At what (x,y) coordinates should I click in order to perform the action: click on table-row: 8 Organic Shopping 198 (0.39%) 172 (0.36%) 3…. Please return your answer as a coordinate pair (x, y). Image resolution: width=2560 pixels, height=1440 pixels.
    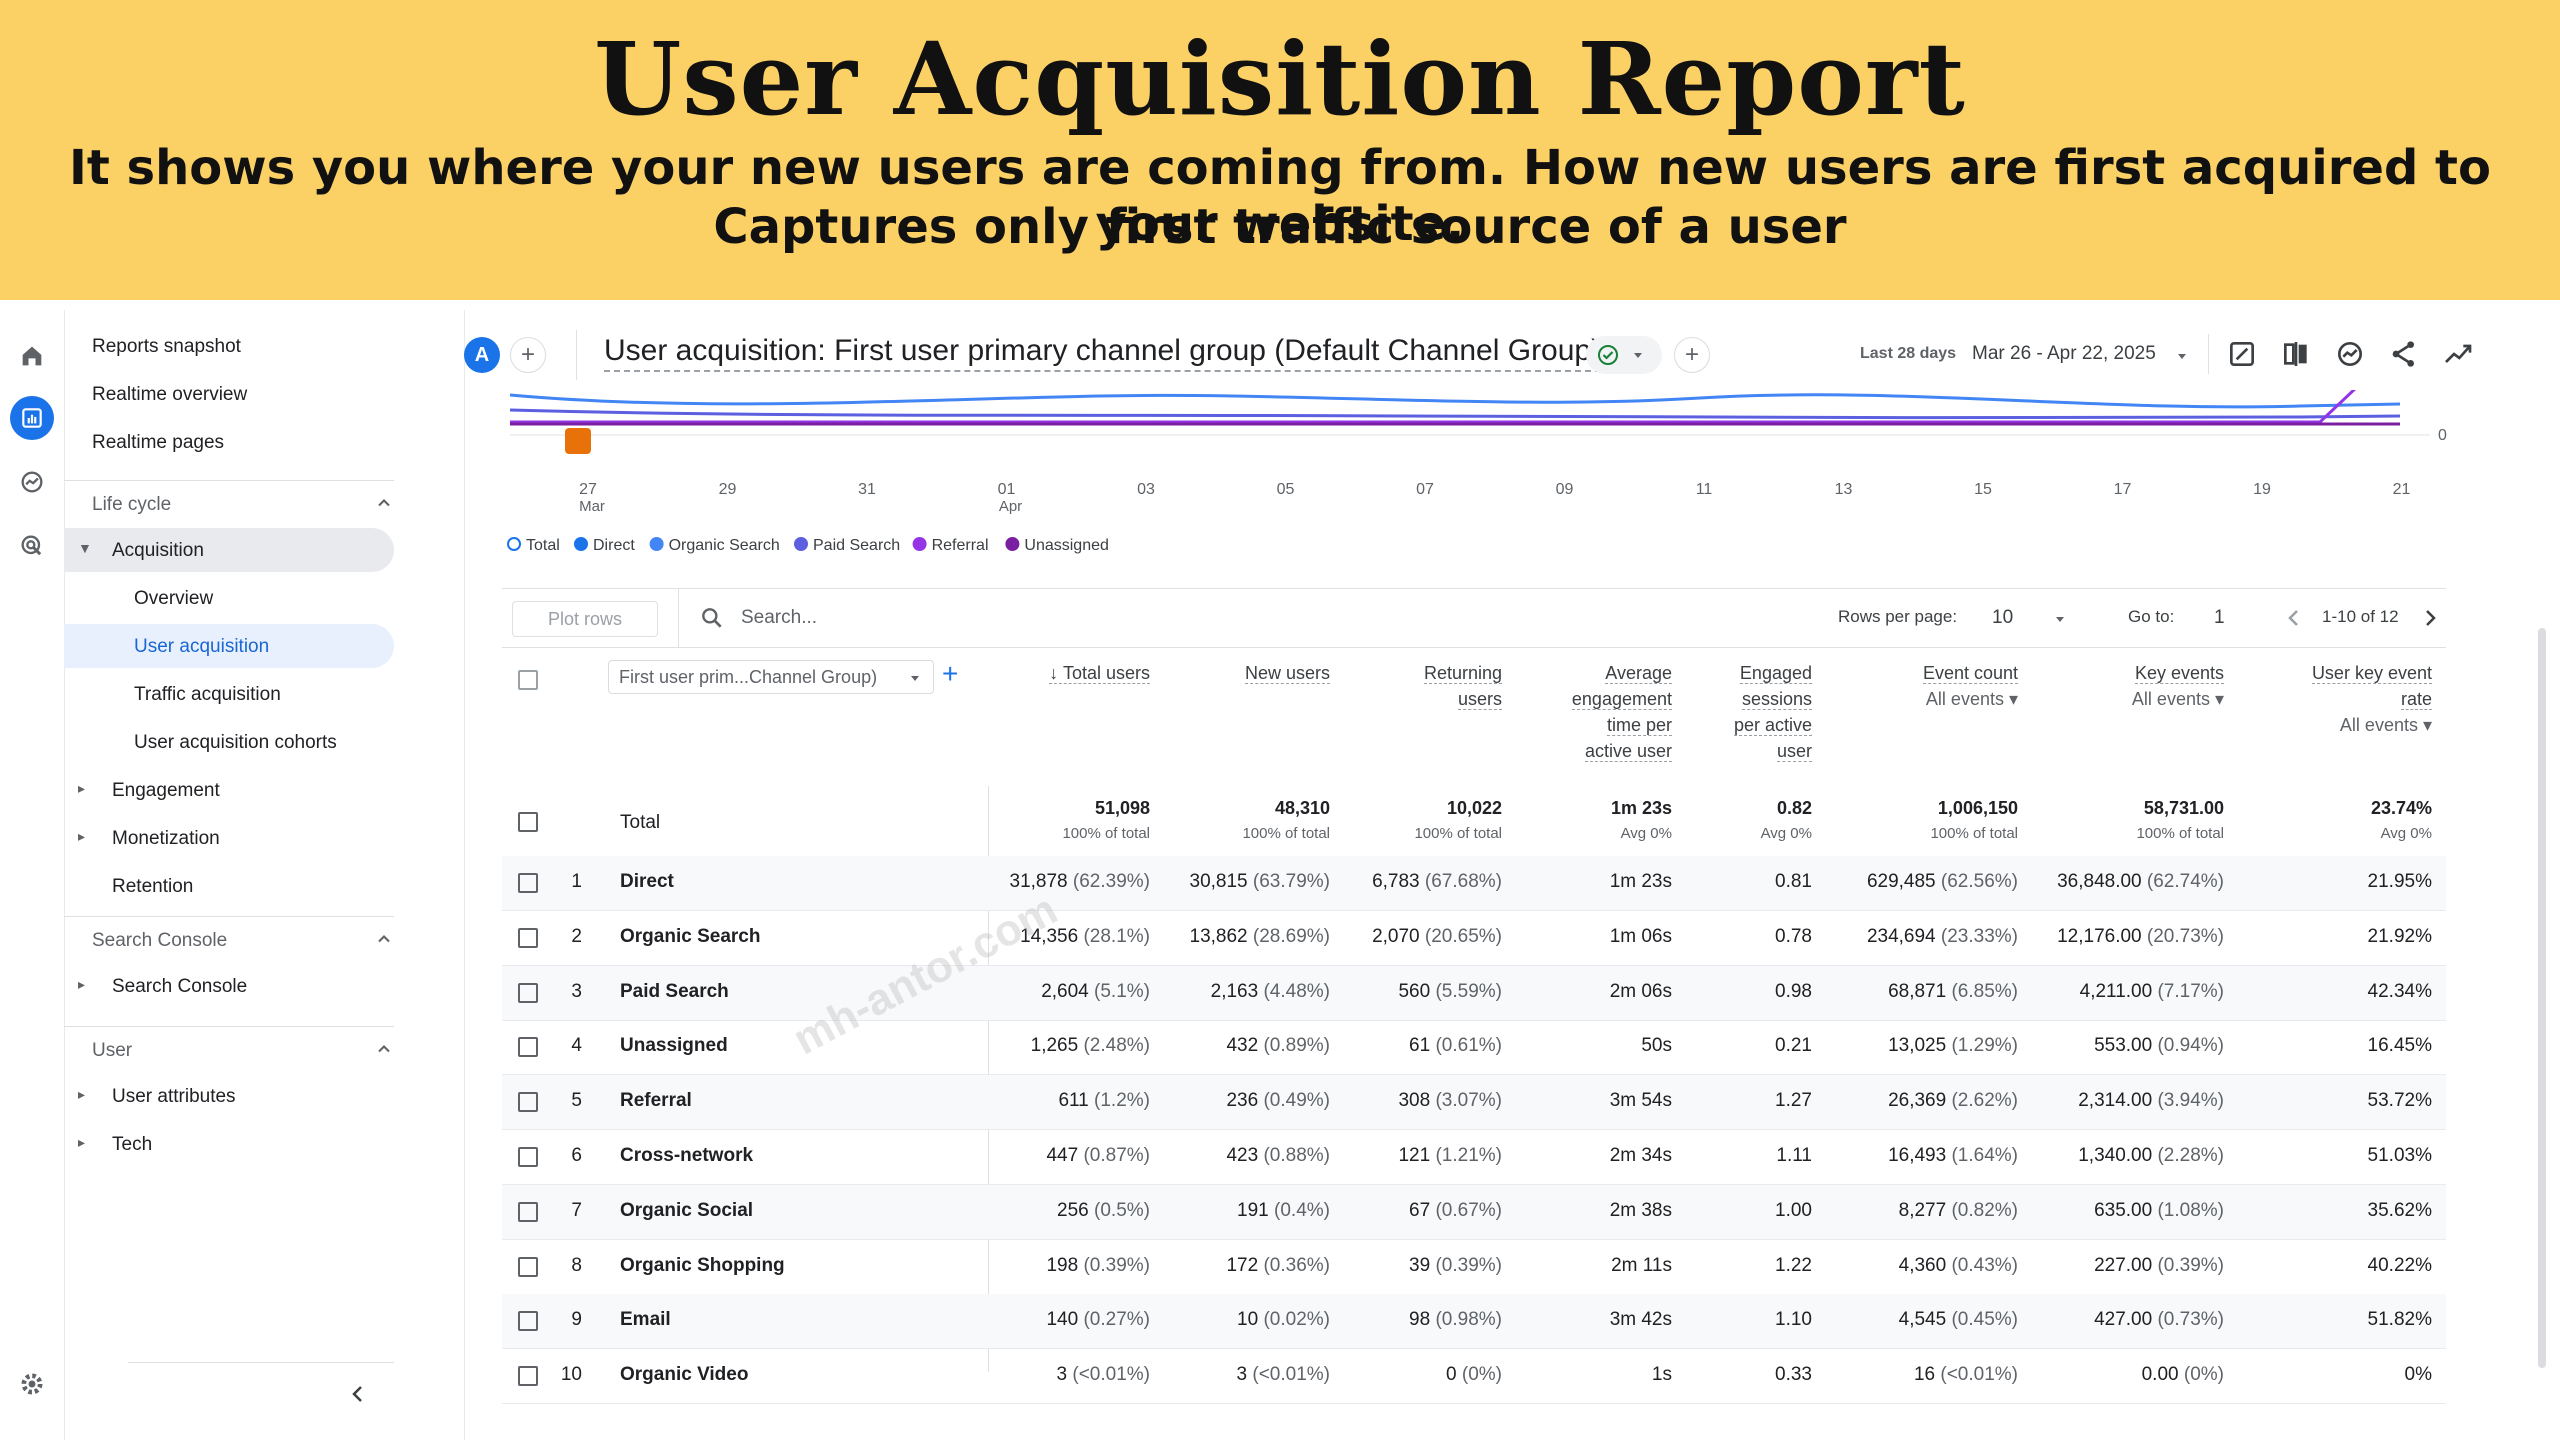
    Looking at the image, I should click on (1474, 1267).